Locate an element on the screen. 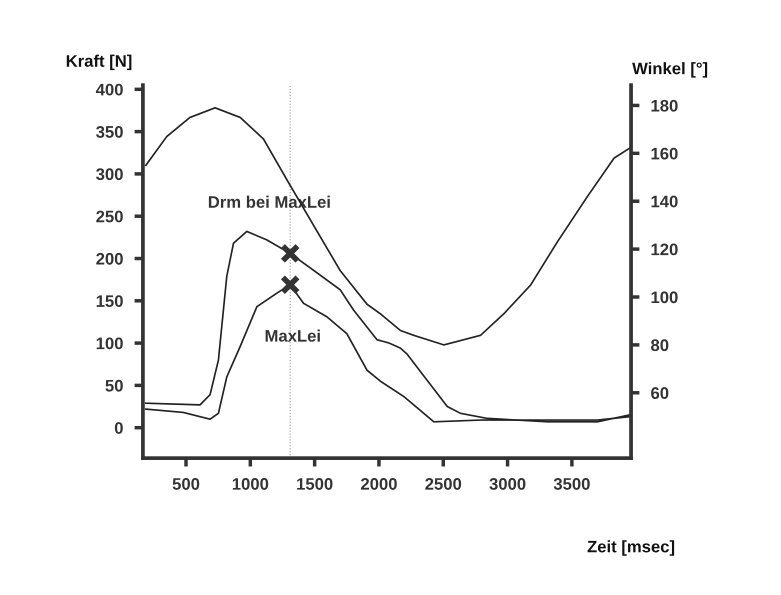 The image size is (781, 595). y2-axis-title: Winkel [°] is located at coordinates (670, 70).